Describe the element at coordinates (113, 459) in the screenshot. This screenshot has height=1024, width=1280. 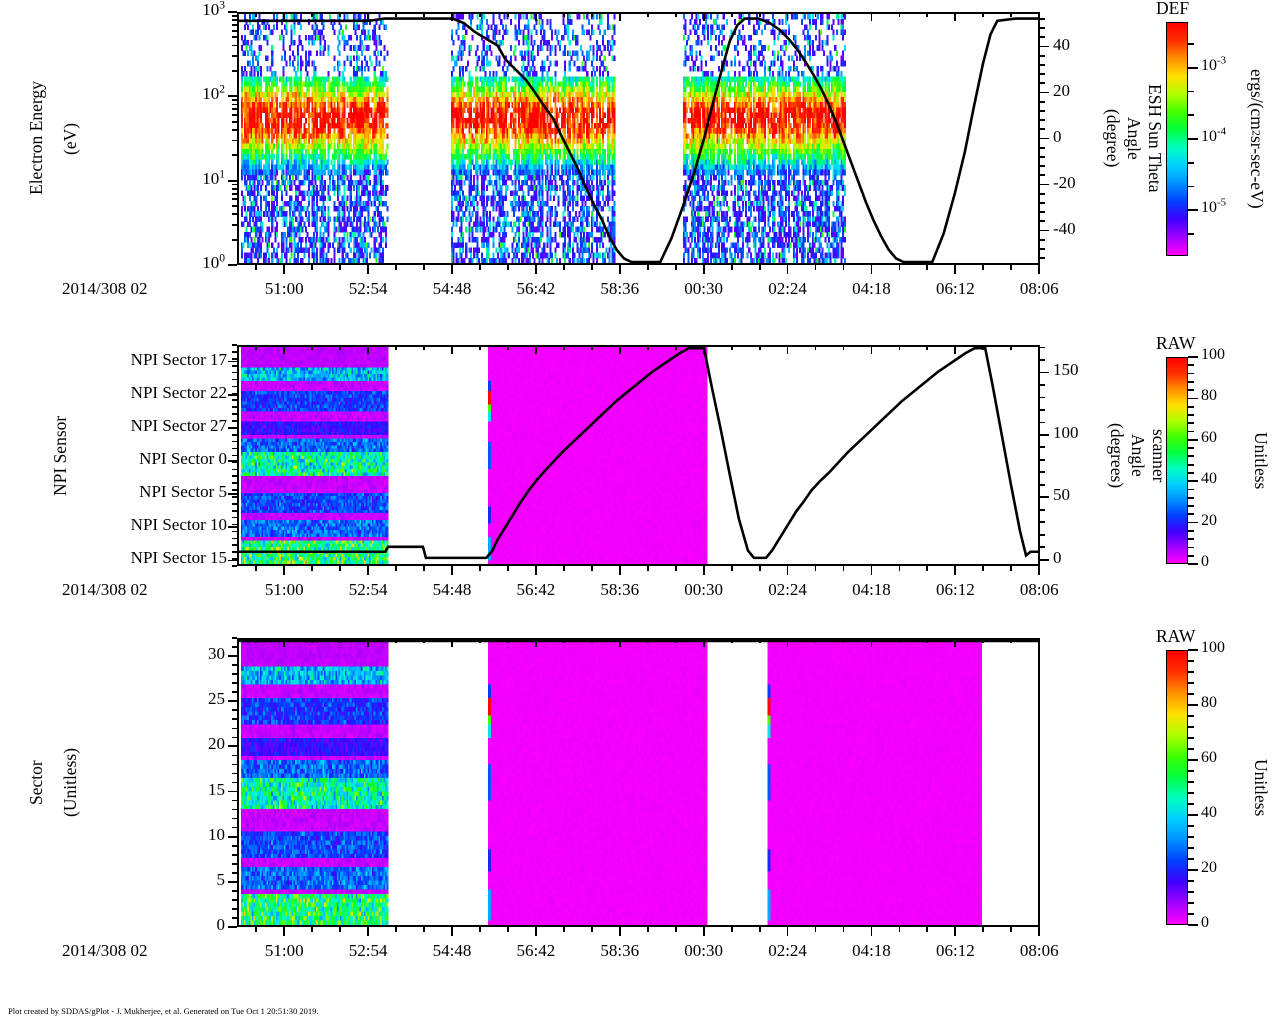
I see `y-tick-label: NPI Sector 0` at that location.